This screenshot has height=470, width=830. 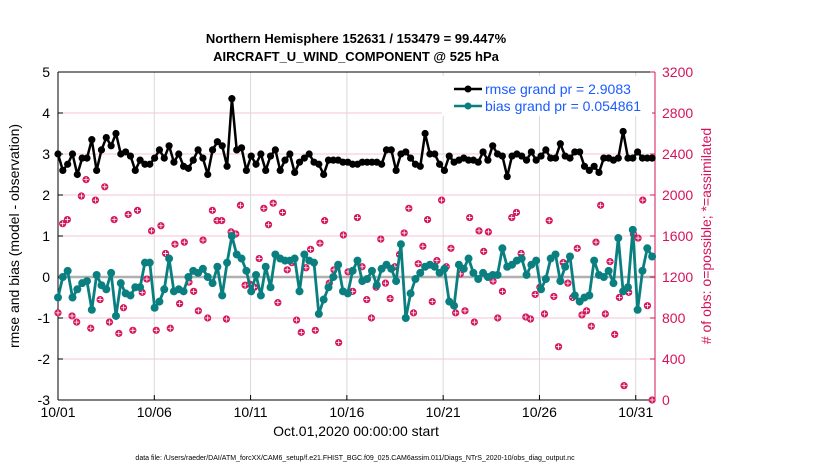 I want to click on legend-rmse-marker, so click(x=468, y=89).